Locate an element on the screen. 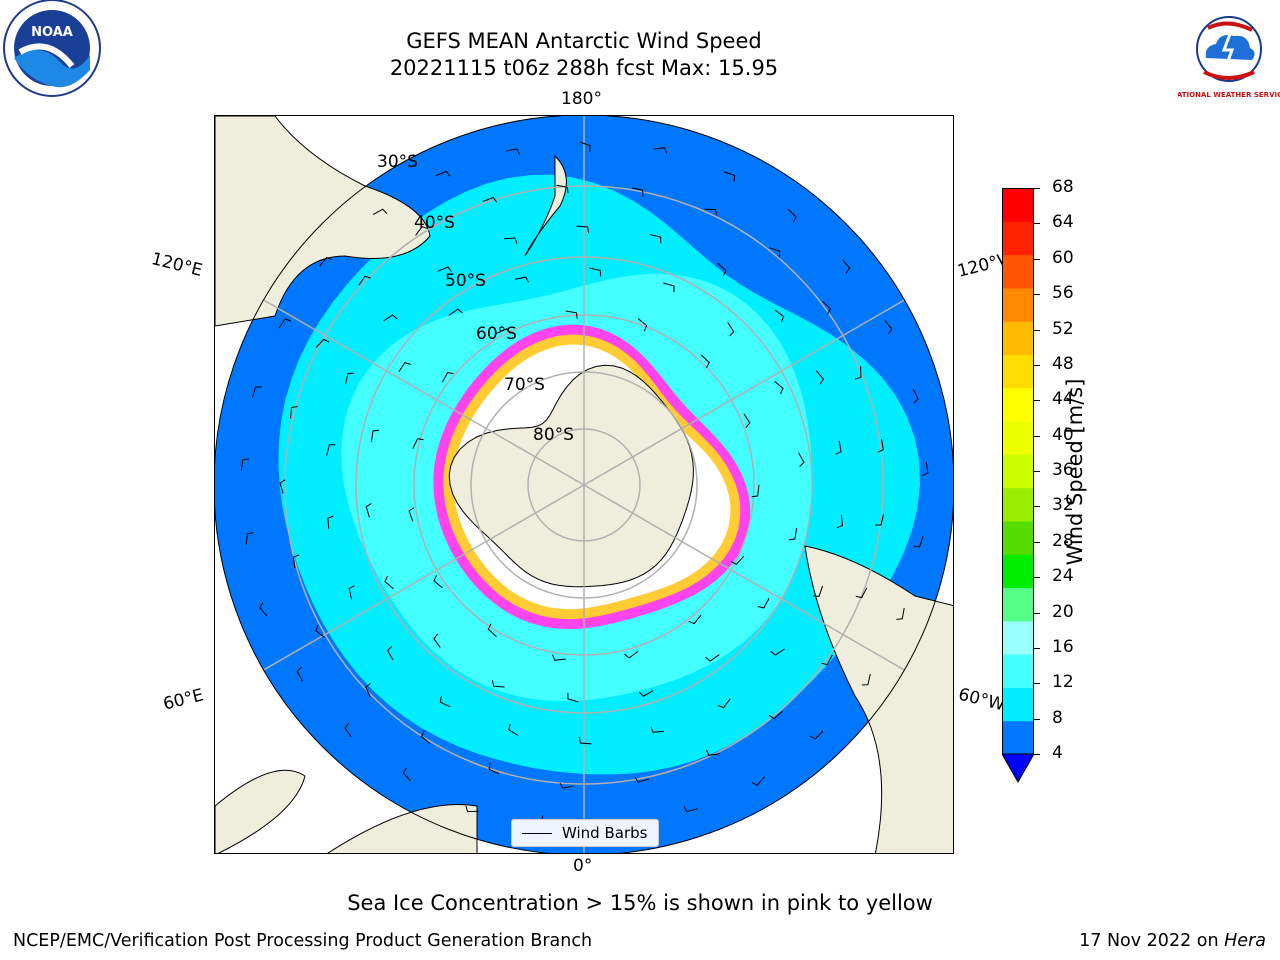 The width and height of the screenshot is (1280, 960). colorbar-tick-label: 64 is located at coordinates (1063, 222).